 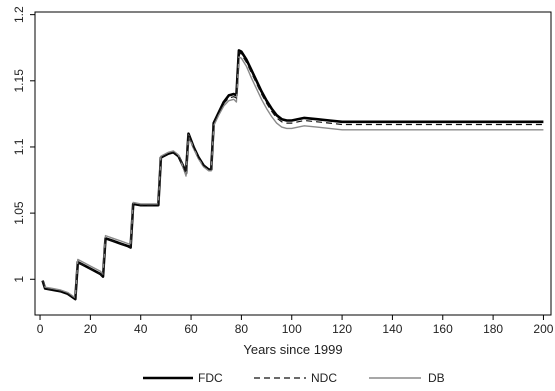 I want to click on legend-label-fdc: FDC, so click(x=210, y=378).